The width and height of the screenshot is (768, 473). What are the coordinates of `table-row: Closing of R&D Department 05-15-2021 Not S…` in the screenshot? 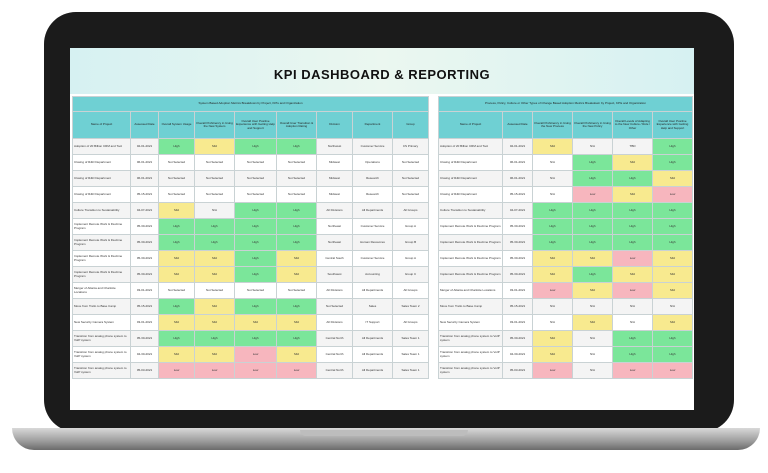 It's located at (251, 194).